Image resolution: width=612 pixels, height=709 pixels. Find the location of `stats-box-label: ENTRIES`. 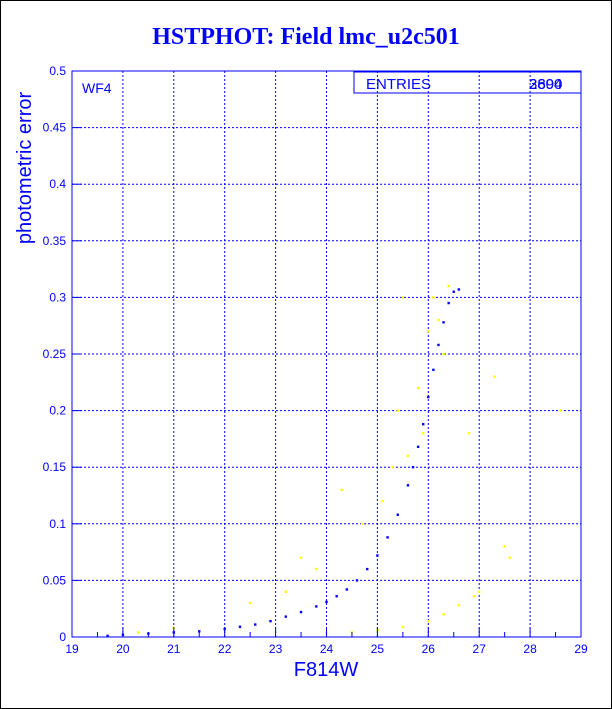

stats-box-label: ENTRIES is located at coordinates (398, 84).